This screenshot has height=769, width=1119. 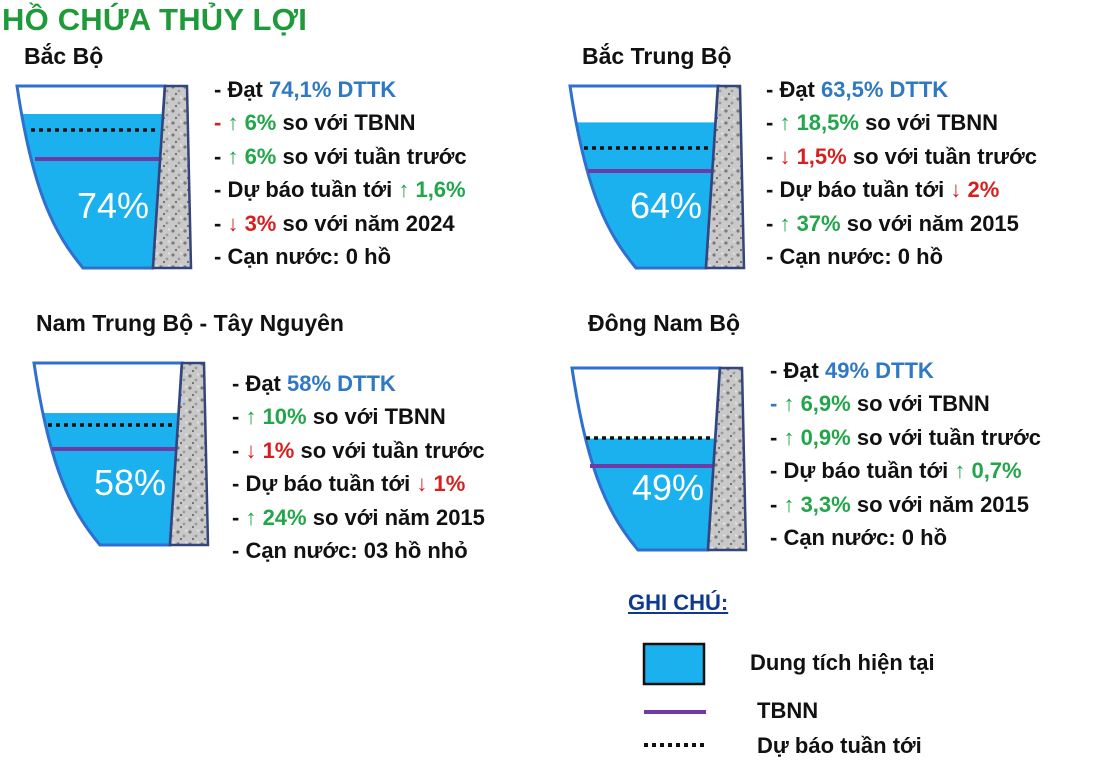 I want to click on stat-line: - ↑ 6,9% so với TBNN, so click(x=905, y=403).